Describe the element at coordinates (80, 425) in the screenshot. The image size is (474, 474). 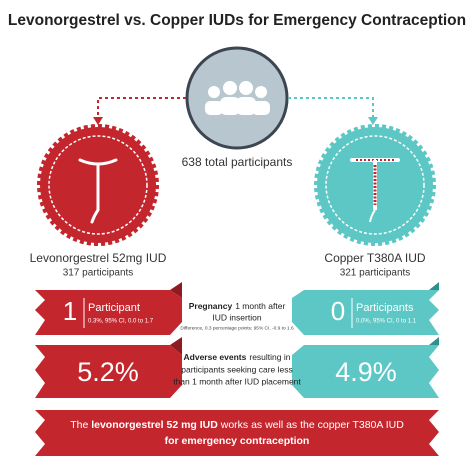
I see `conclusion-text: The` at that location.